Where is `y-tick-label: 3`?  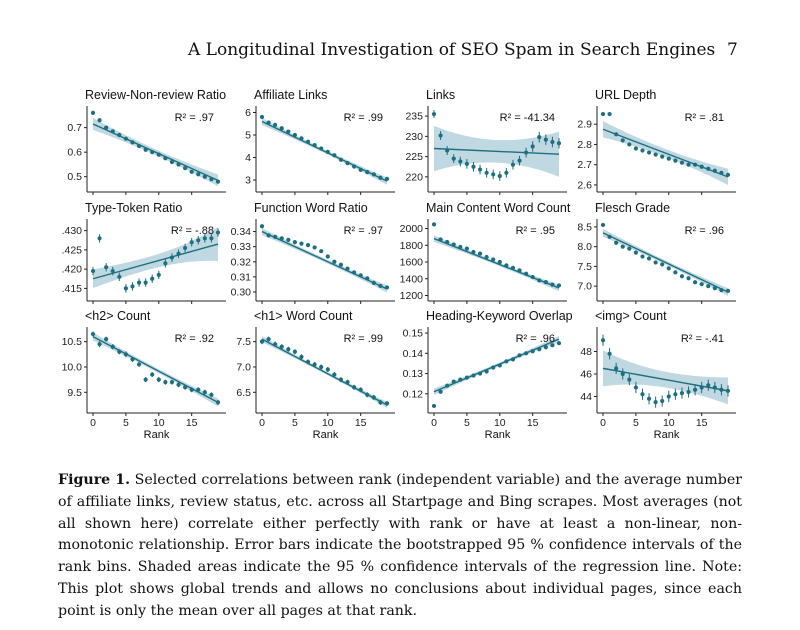
y-tick-label: 3 is located at coordinates (248, 181).